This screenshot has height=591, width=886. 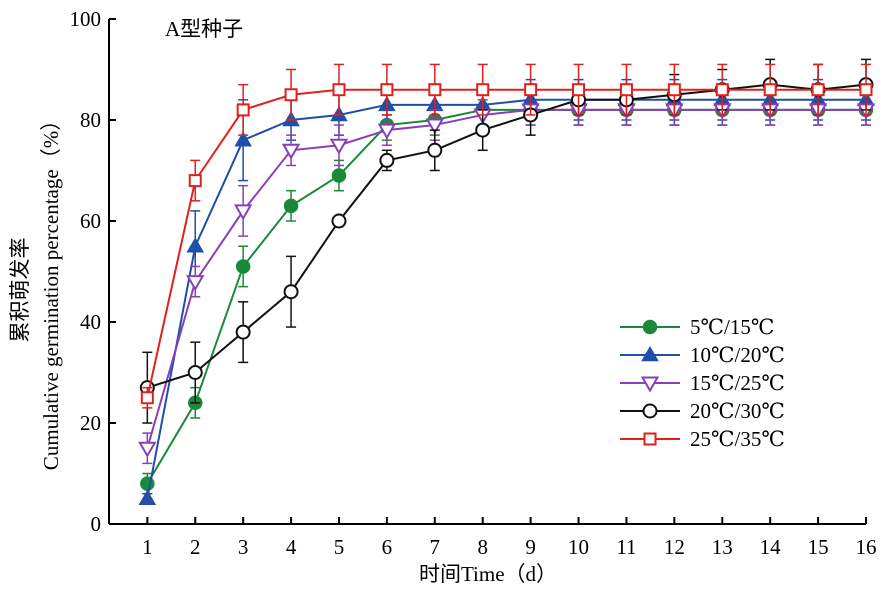 What do you see at coordinates (732, 327) in the screenshot?
I see `legend-label: 5℃/15℃` at bounding box center [732, 327].